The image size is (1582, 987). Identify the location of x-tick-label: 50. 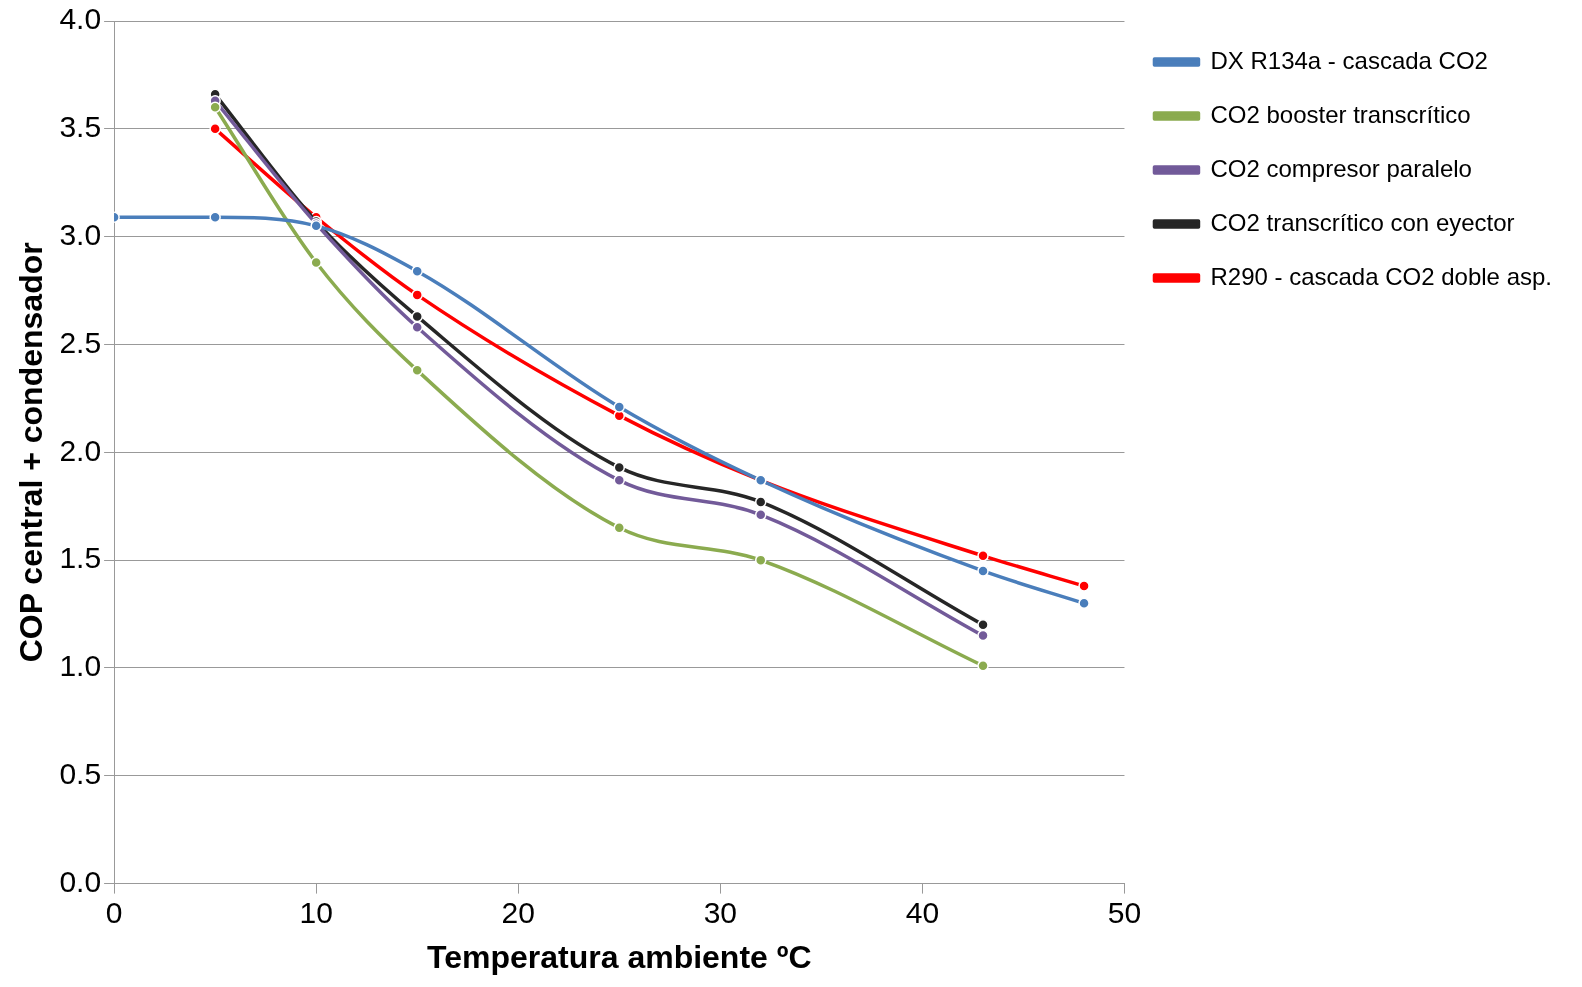
(1124, 912).